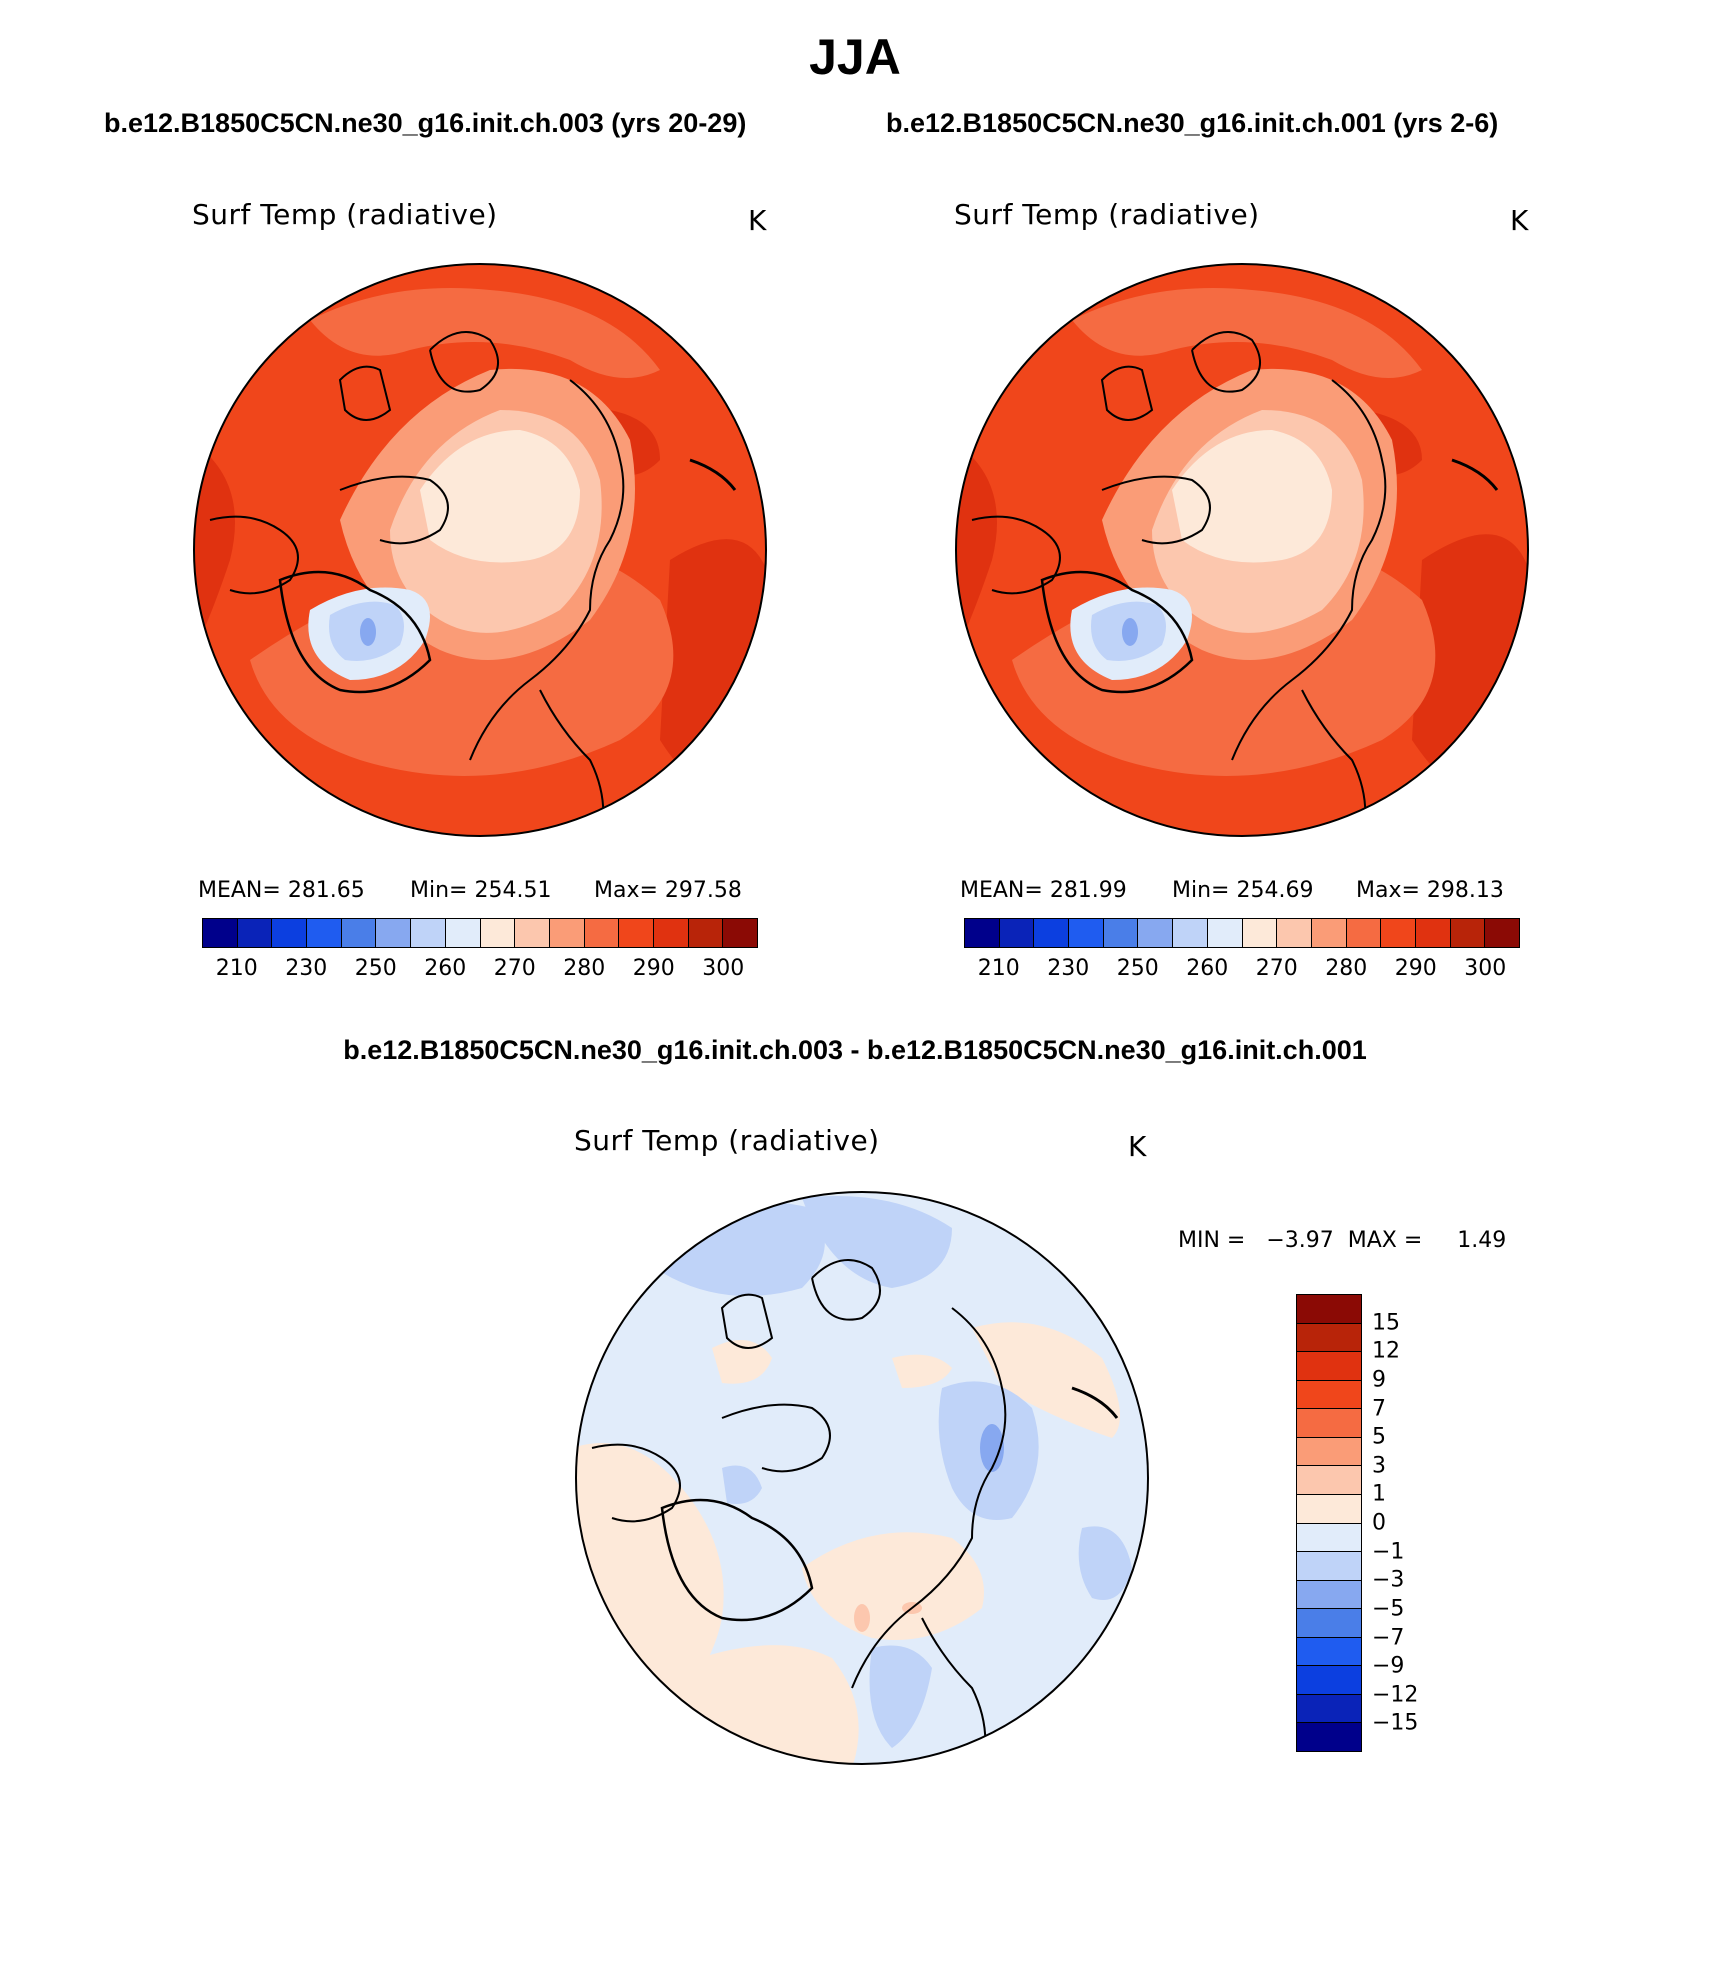  What do you see at coordinates (1379, 1494) in the screenshot?
I see `colorbar-tick-label: 1` at bounding box center [1379, 1494].